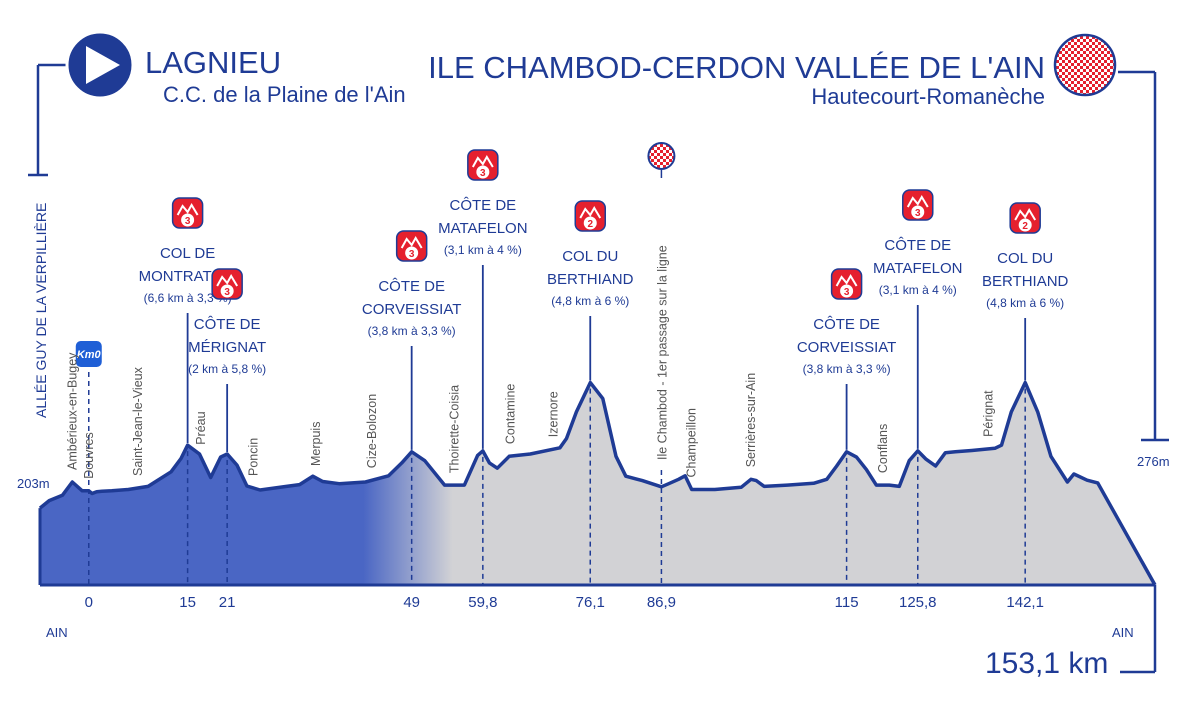  Describe the element at coordinates (227, 347) in the screenshot. I see `climb-name-line-2: MÉRIGNAT` at that location.